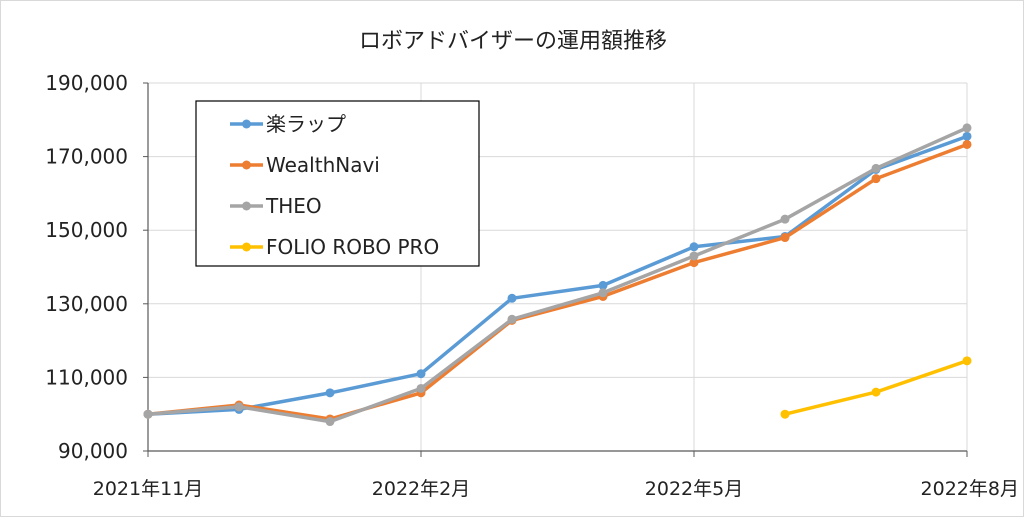  Describe the element at coordinates (86, 304) in the screenshot. I see `y-tick-label: 130,000` at that location.